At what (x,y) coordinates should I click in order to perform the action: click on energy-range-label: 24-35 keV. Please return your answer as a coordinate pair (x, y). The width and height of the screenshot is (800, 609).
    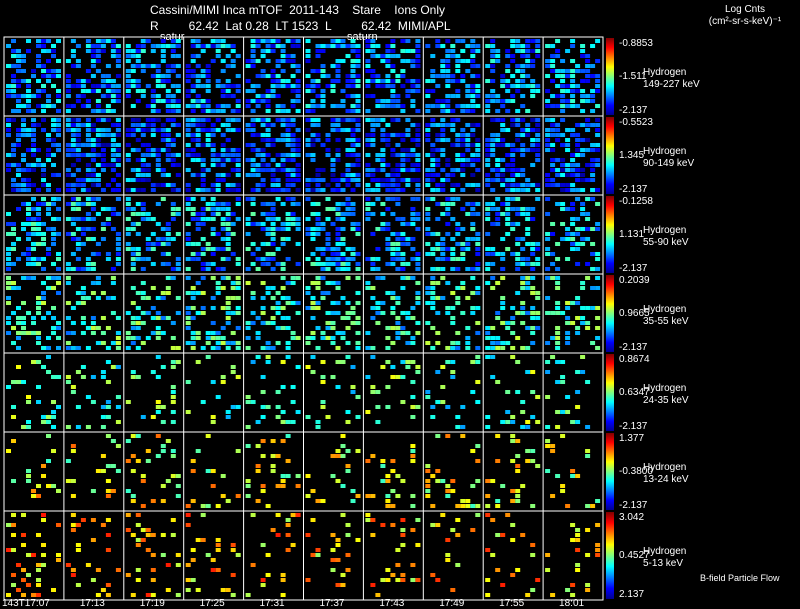
    Looking at the image, I should click on (666, 400).